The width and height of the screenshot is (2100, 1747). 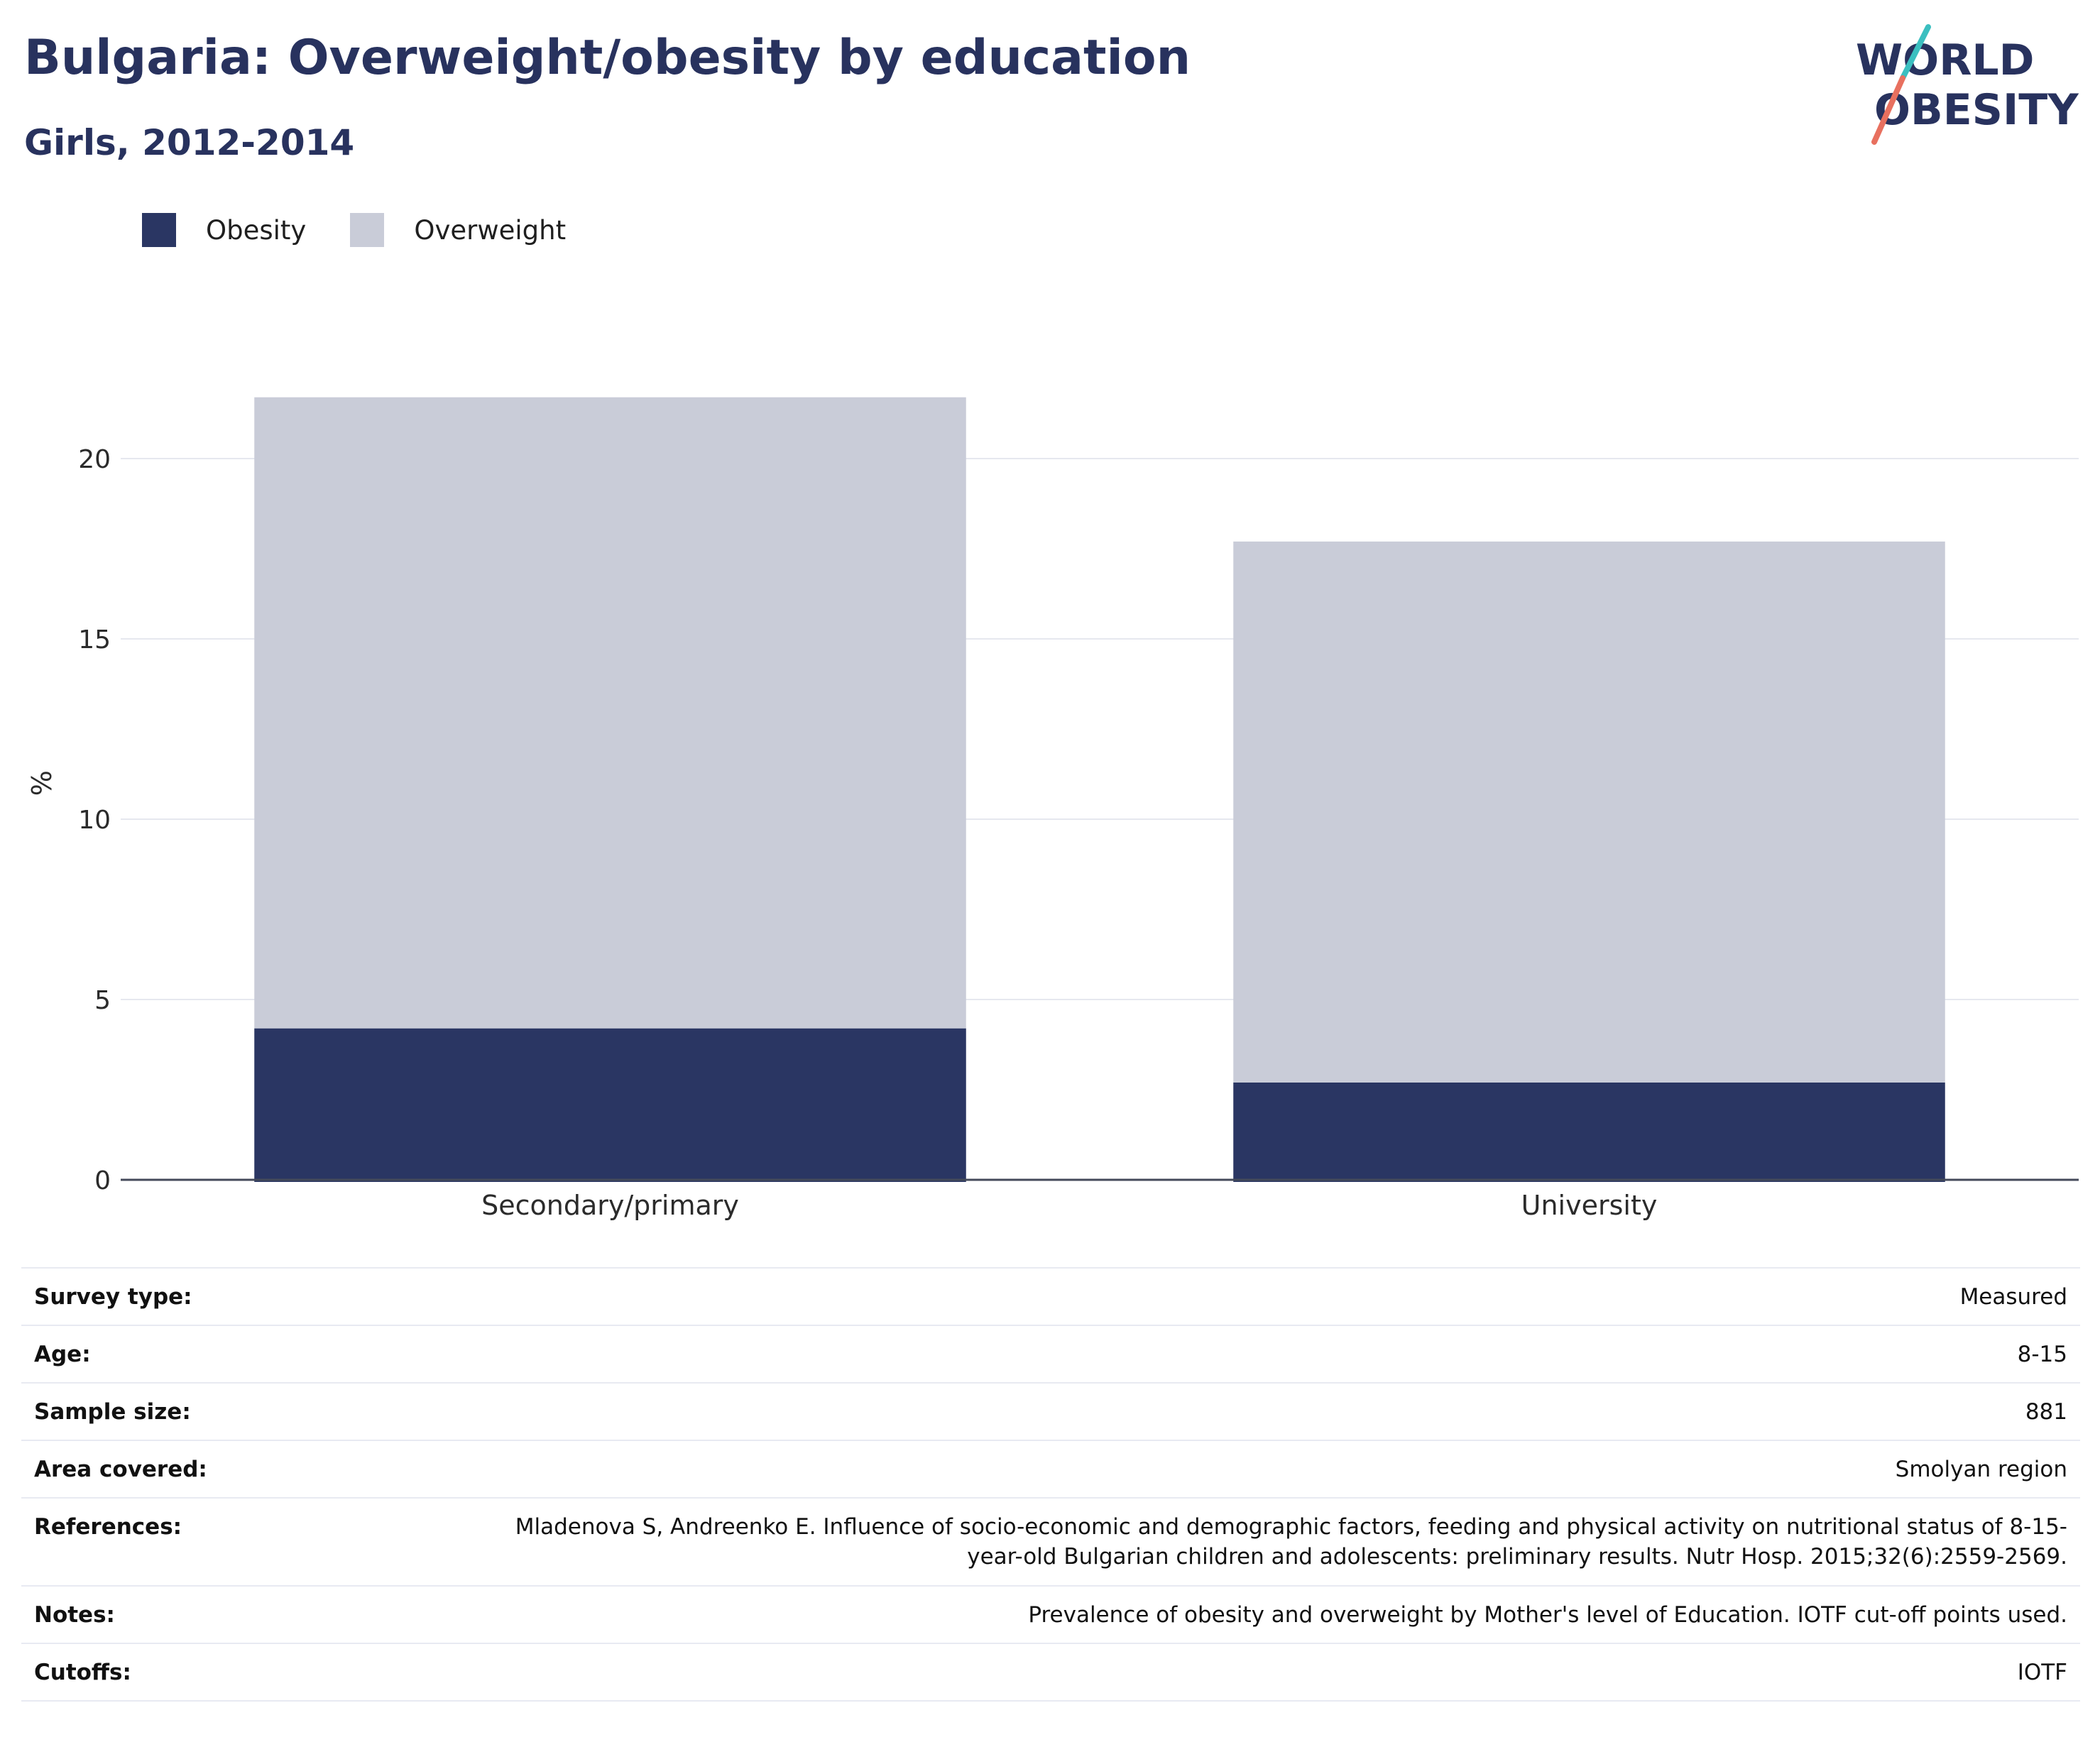 I want to click on meta-row-age: Age: 8-15, so click(x=1050, y=1355).